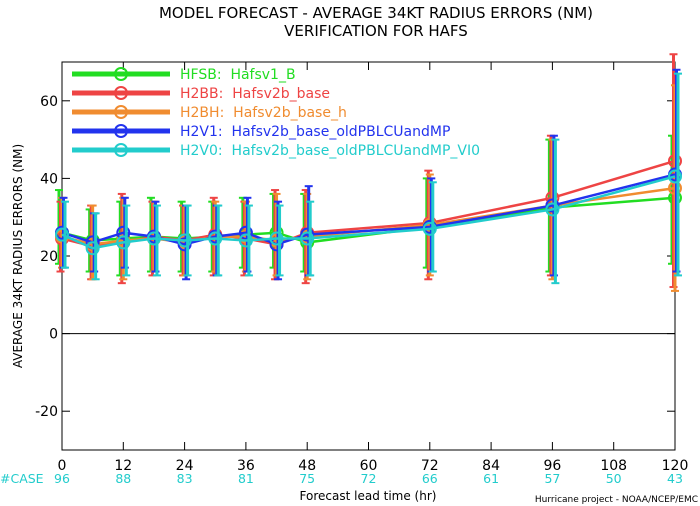 The width and height of the screenshot is (700, 506). I want to click on case-count: 83, so click(185, 478).